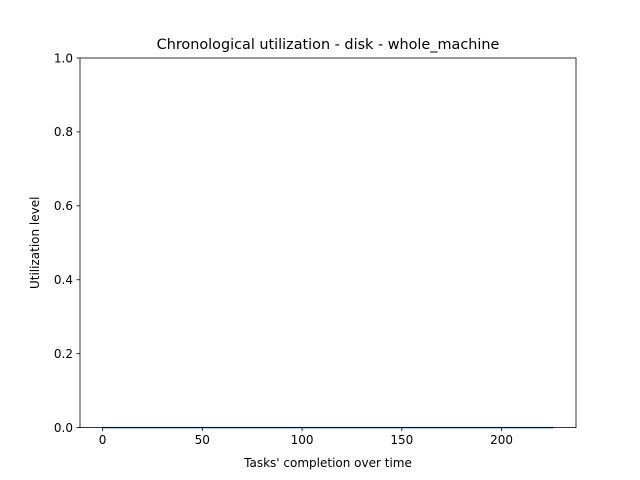  Describe the element at coordinates (63, 280) in the screenshot. I see `y-tick-label: 0.4` at that location.